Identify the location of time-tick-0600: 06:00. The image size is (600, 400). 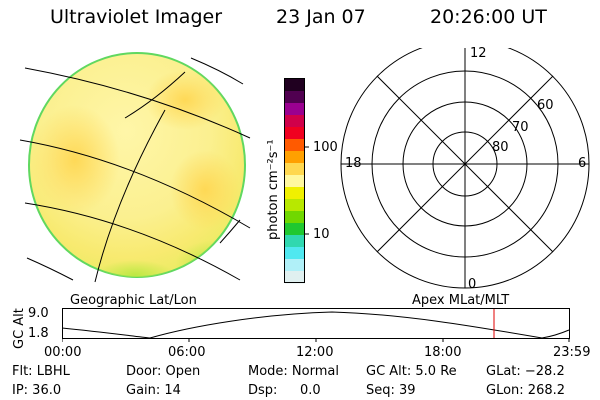
(187, 352).